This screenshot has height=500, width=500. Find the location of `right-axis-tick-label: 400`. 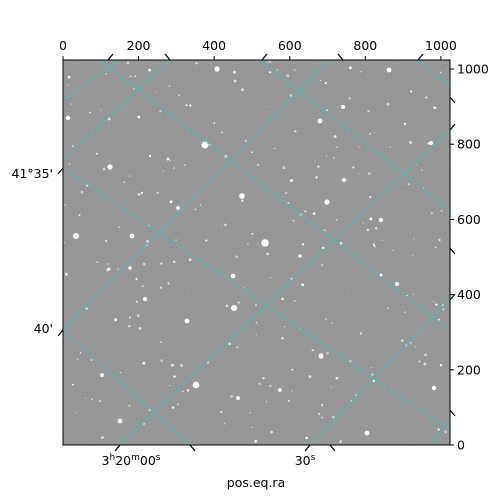

right-axis-tick-label: 400 is located at coordinates (469, 294).